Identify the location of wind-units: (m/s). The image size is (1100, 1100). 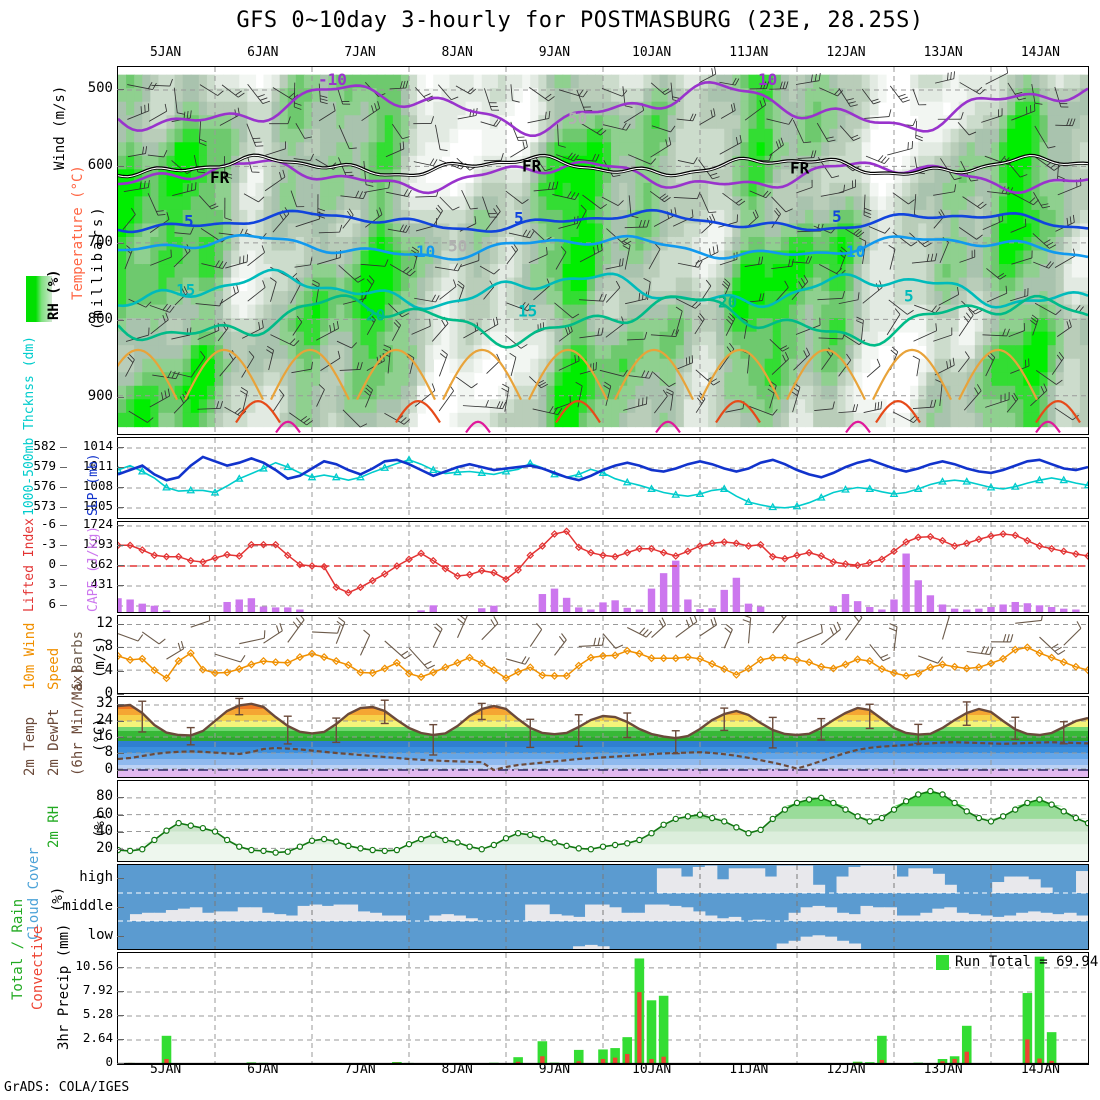
(100, 656).